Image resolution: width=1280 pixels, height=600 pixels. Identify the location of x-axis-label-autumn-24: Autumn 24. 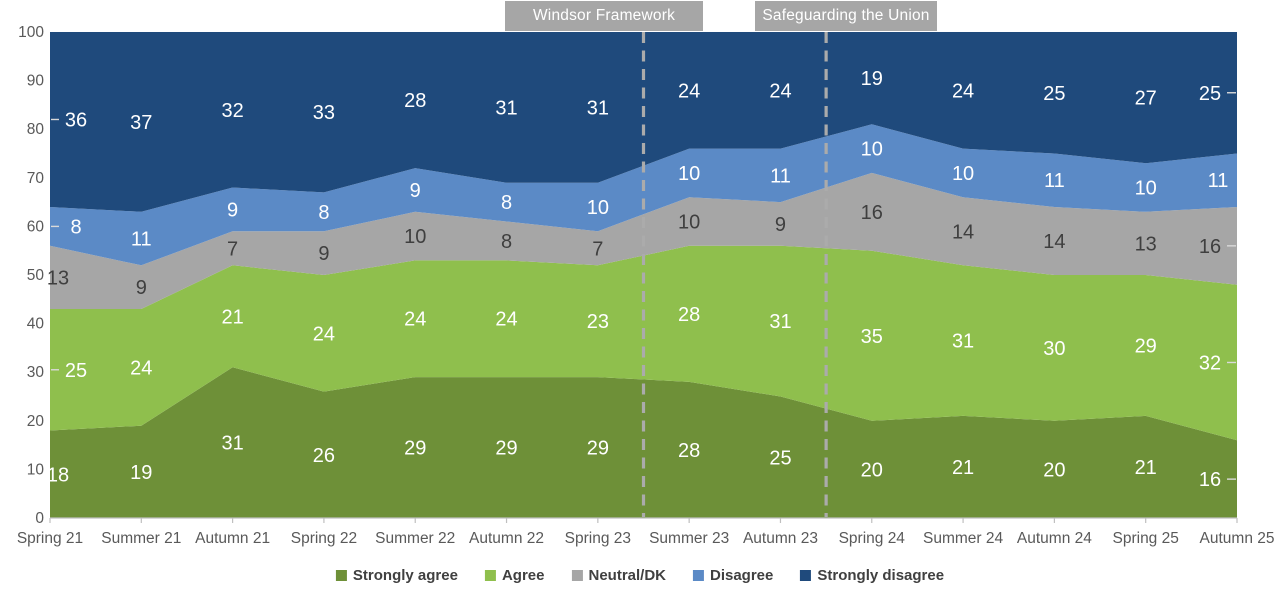
(1054, 538).